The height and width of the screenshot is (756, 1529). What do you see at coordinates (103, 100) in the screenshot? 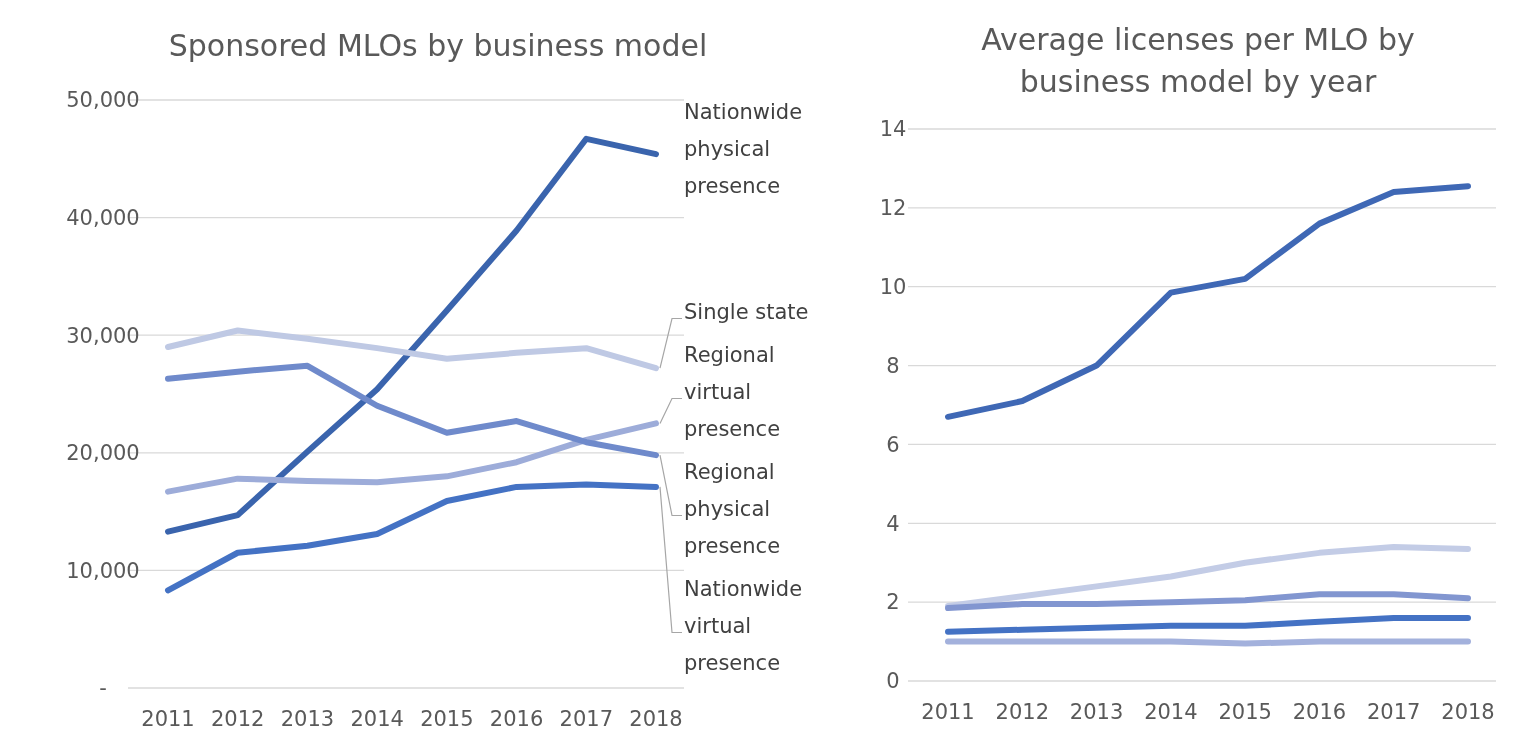
I see `y-tick-label: 50,000` at bounding box center [103, 100].